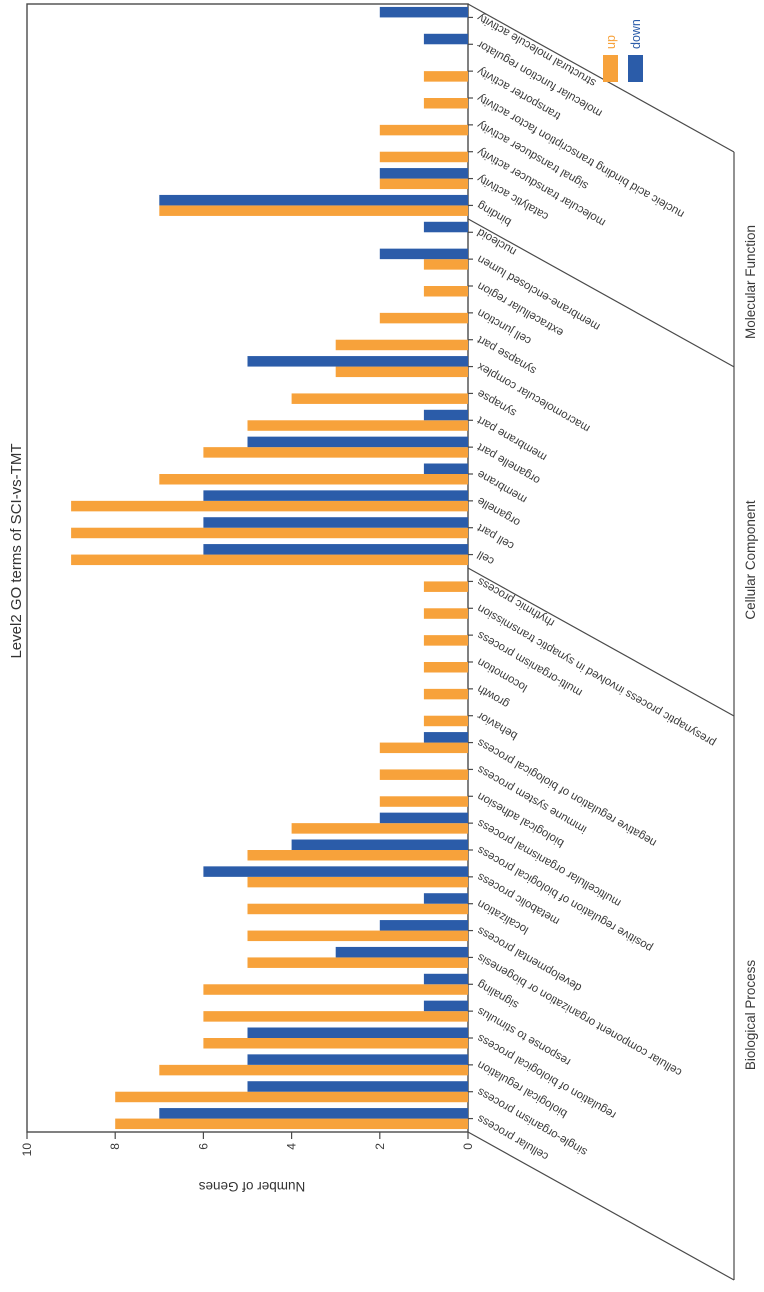 The width and height of the screenshot is (764, 1292). What do you see at coordinates (497, 242) in the screenshot?
I see `category-label: nucleoid` at bounding box center [497, 242].